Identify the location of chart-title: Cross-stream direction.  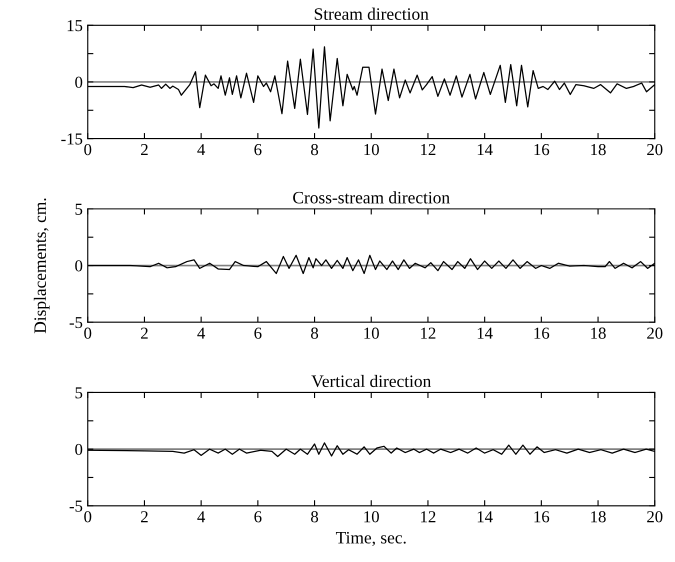
(371, 197).